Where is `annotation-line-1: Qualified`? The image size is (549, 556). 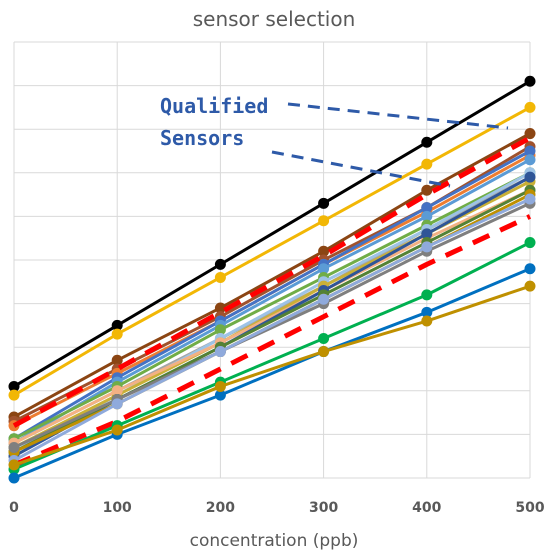 annotation-line-1: Qualified is located at coordinates (214, 106).